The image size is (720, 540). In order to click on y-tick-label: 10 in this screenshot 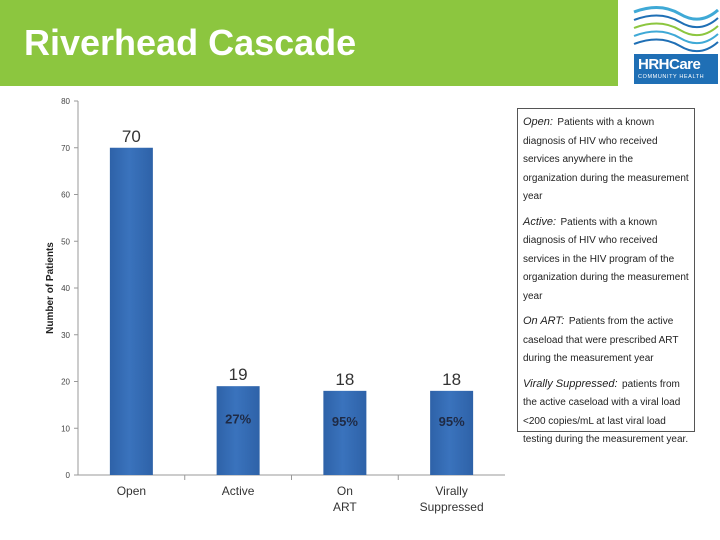, I will do `click(65, 428)`.